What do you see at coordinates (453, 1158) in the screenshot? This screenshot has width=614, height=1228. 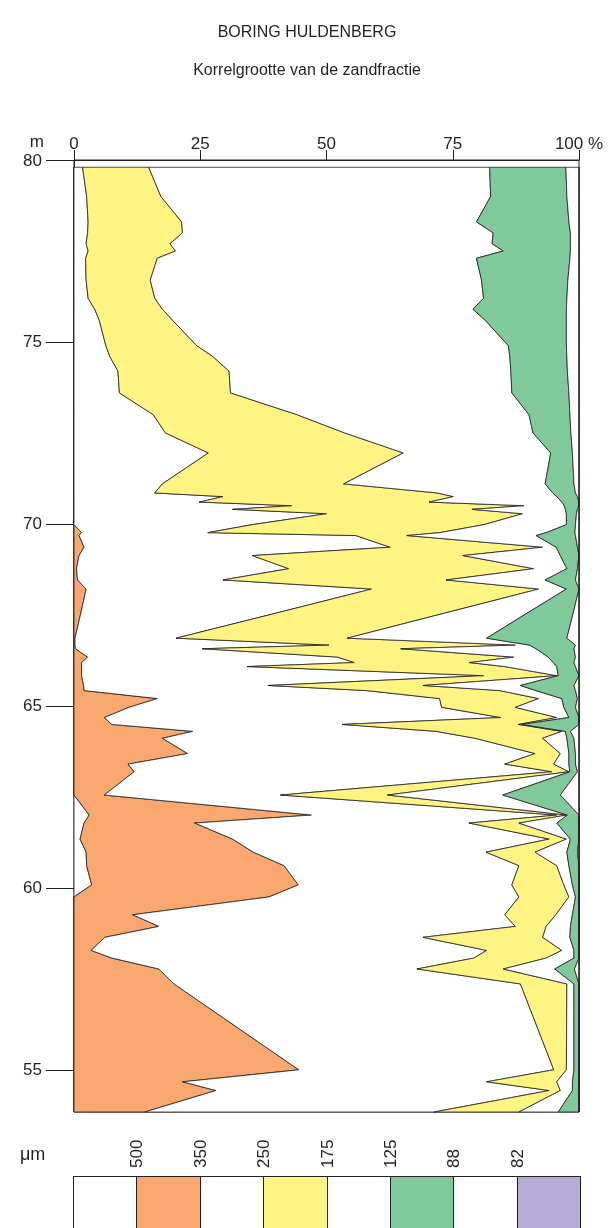 I see `text: 88` at bounding box center [453, 1158].